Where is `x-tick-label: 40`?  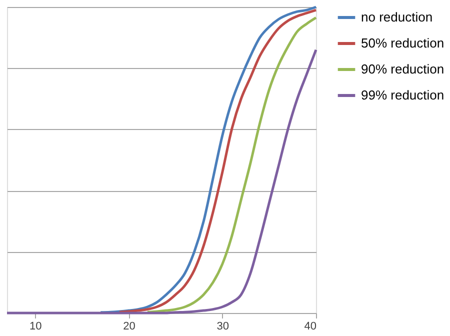
x-tick-label: 40 is located at coordinates (310, 326).